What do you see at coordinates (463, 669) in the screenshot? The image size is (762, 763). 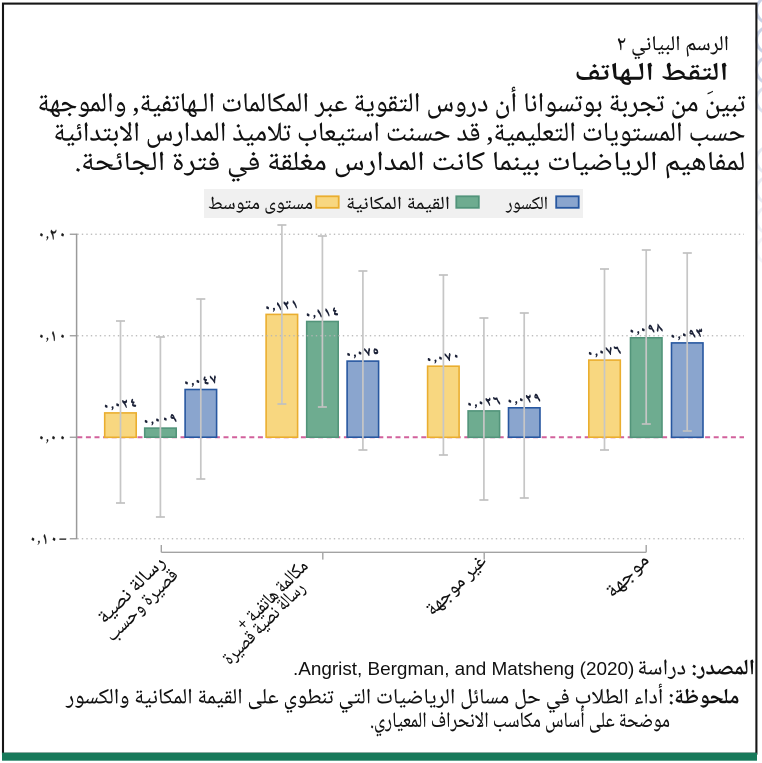 I see `svg-text:.Angrist, Bergman, and Matshen: .Angrist, Bergman, and Matsheng (2020)` at bounding box center [463, 669].